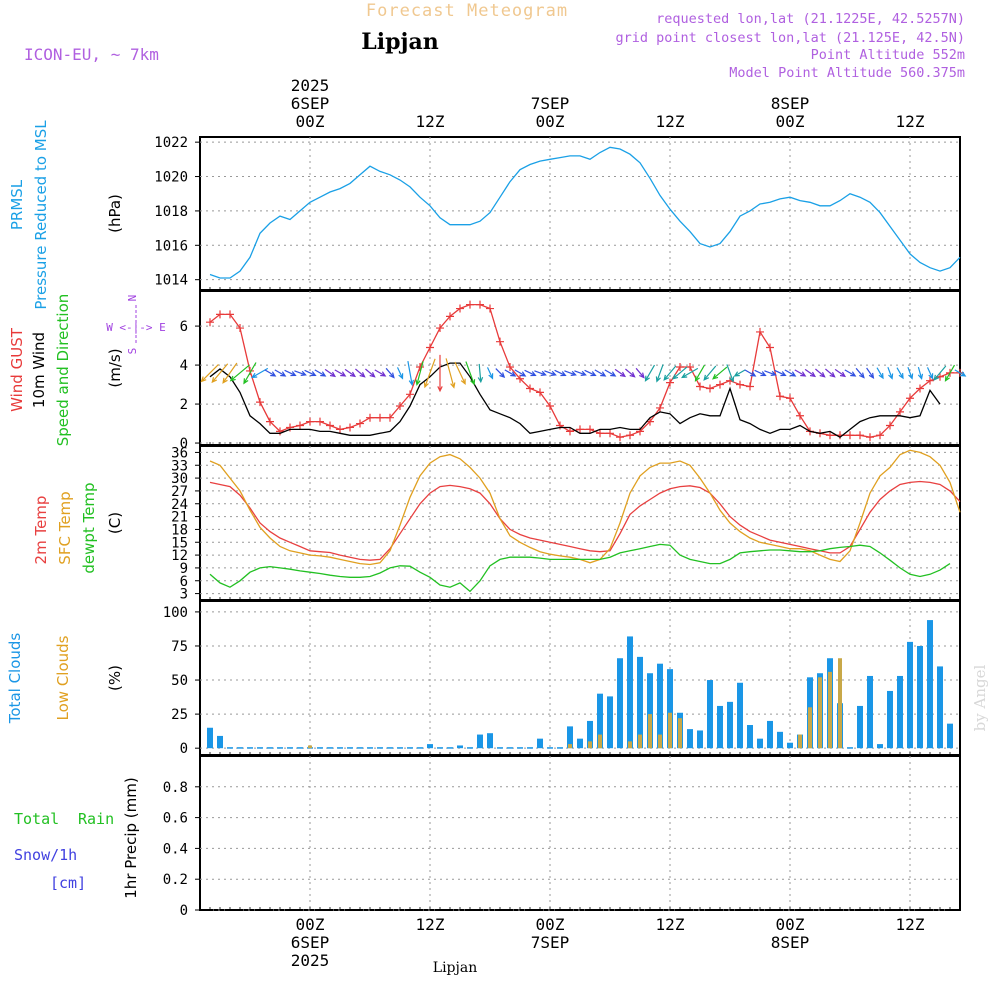 The width and height of the screenshot is (1000, 1000). Describe the element at coordinates (115, 367) in the screenshot. I see `unit-label: (m/s)` at that location.